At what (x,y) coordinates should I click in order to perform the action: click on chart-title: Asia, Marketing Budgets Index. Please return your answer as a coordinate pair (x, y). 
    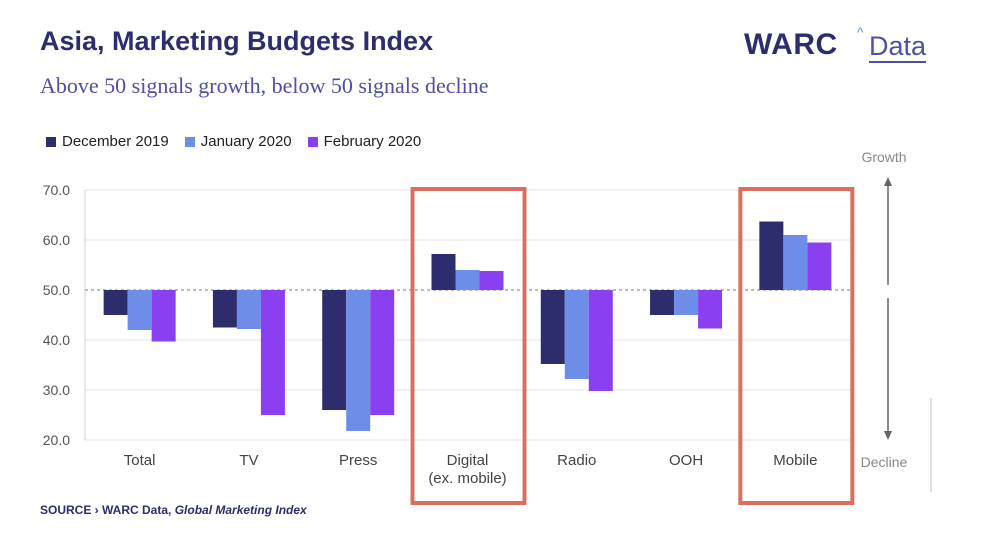
    Looking at the image, I should click on (237, 41).